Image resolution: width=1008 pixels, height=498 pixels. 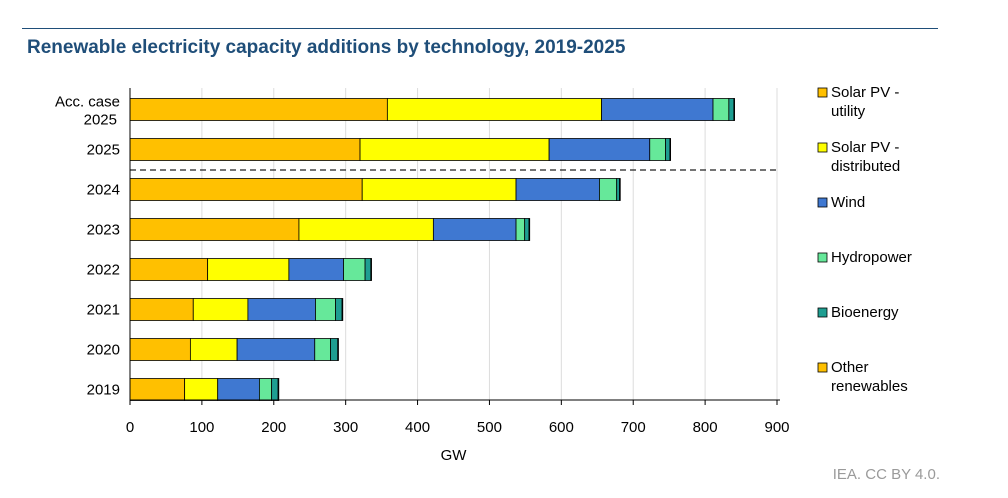 What do you see at coordinates (657, 149) in the screenshot?
I see `bar-2025-hydropower` at bounding box center [657, 149].